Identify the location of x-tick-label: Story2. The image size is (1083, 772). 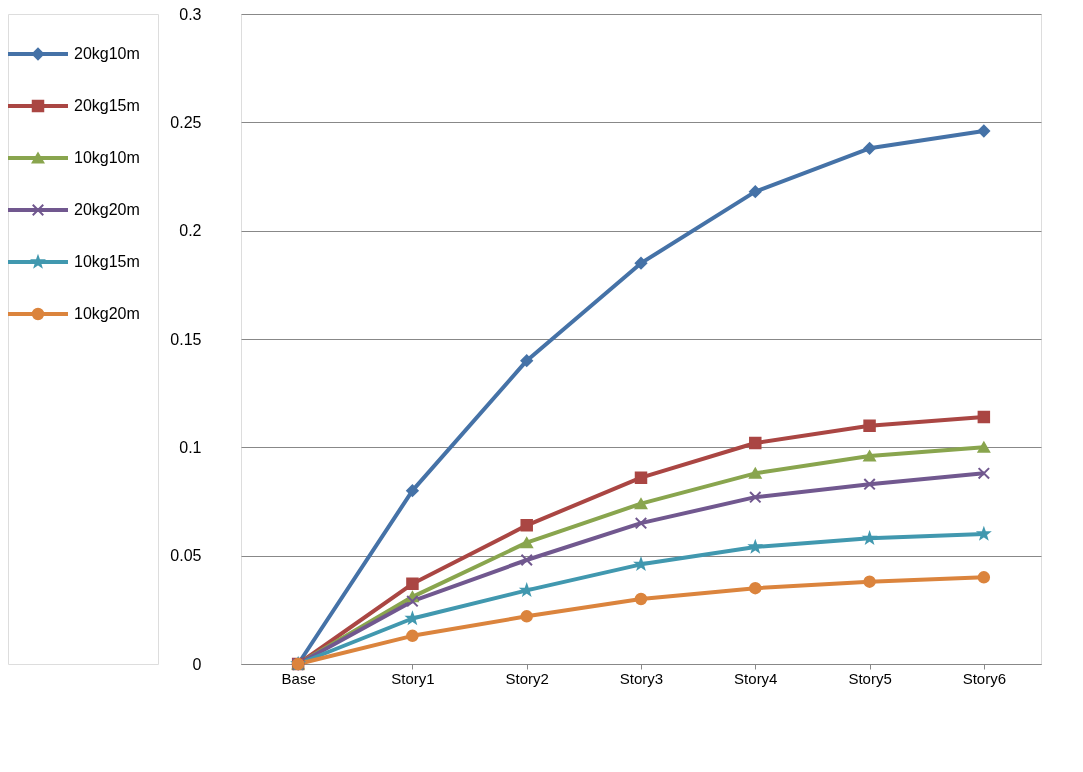
(527, 678).